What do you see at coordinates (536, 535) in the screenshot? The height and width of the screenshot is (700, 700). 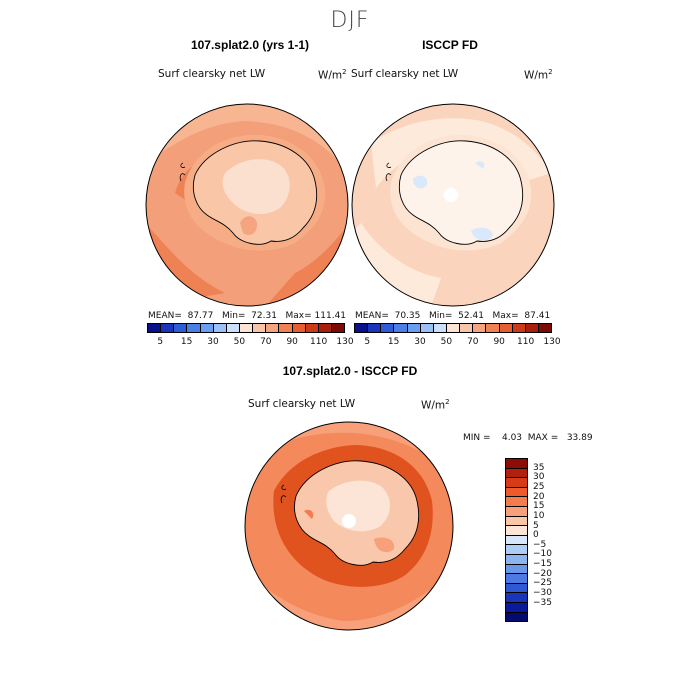 I see `colorbar-tick-label: 0` at bounding box center [536, 535].